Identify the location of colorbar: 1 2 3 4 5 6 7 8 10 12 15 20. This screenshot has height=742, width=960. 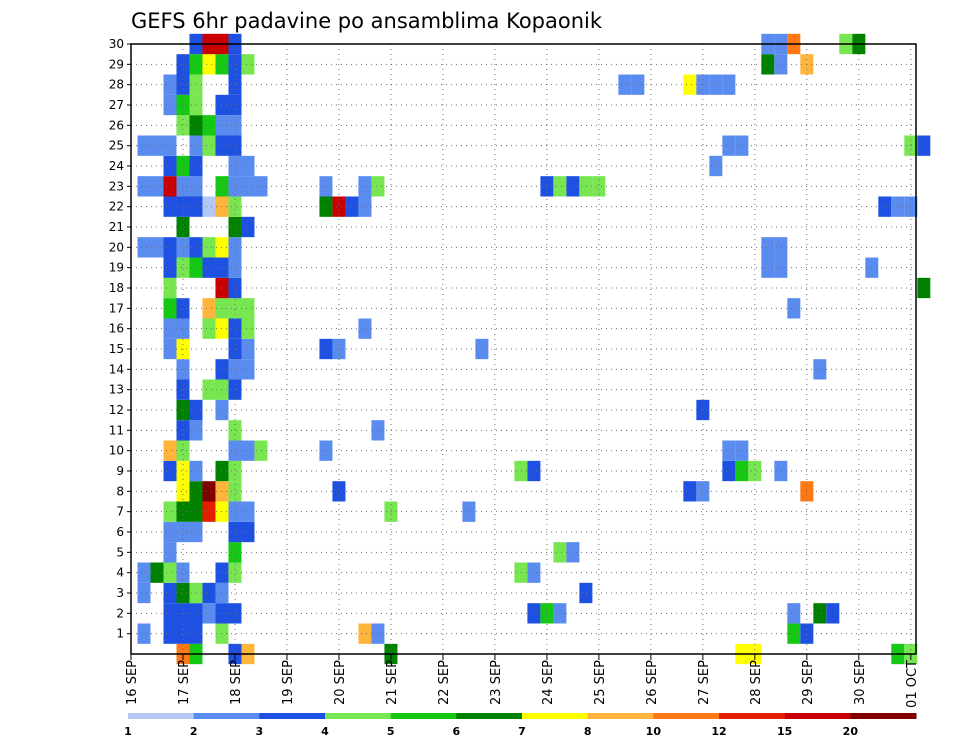
(520, 725).